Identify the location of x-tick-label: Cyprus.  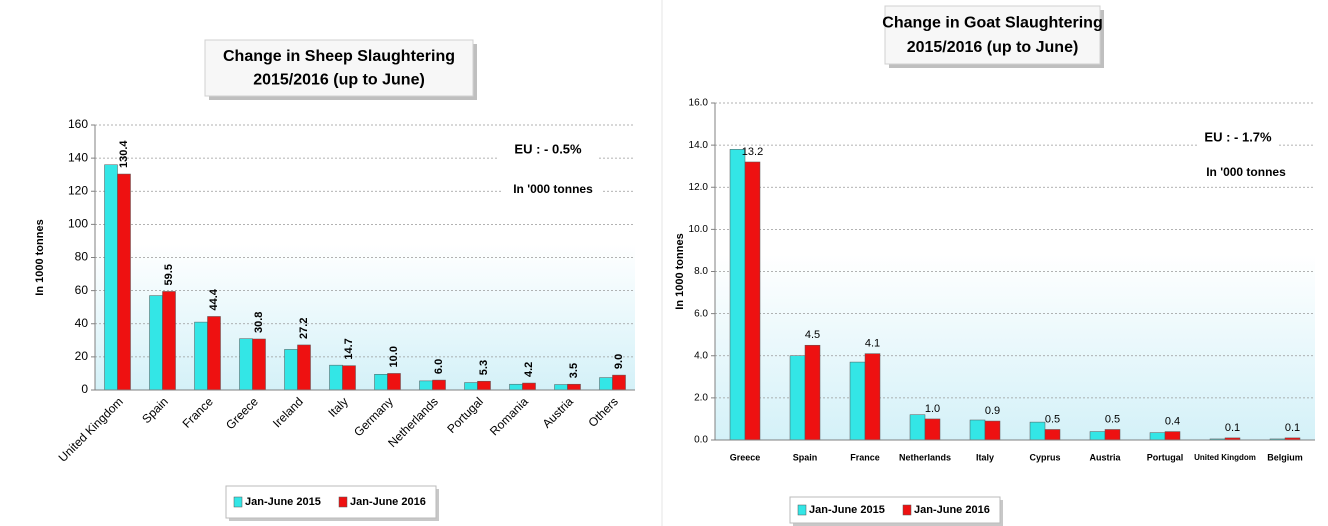
(1044, 457).